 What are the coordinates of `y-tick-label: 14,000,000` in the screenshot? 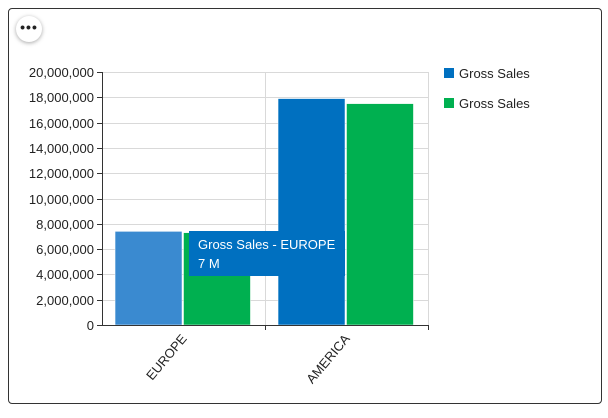 It's located at (61, 148).